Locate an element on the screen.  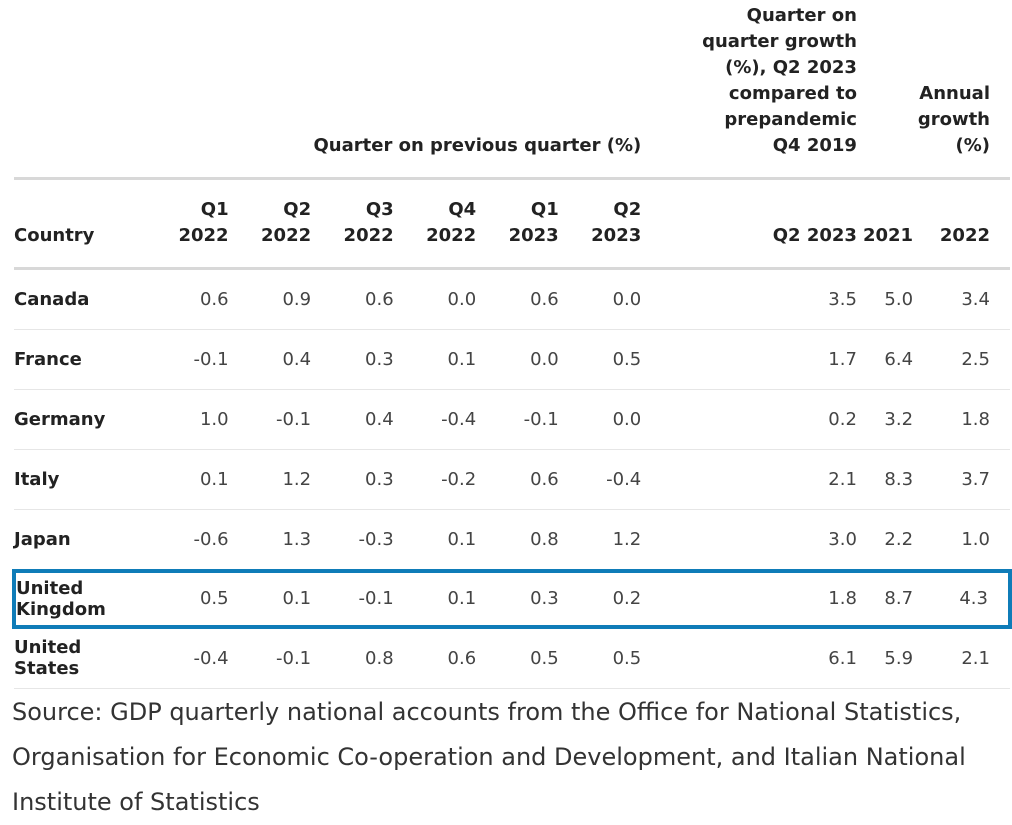
value-cell: 1.7 is located at coordinates (776, 359).